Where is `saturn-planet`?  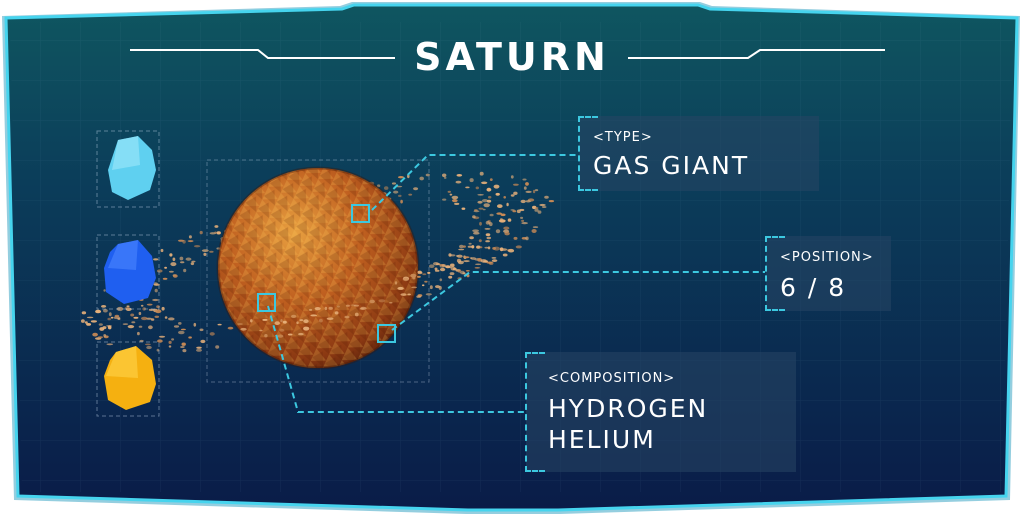
saturn-planet is located at coordinates (318, 268).